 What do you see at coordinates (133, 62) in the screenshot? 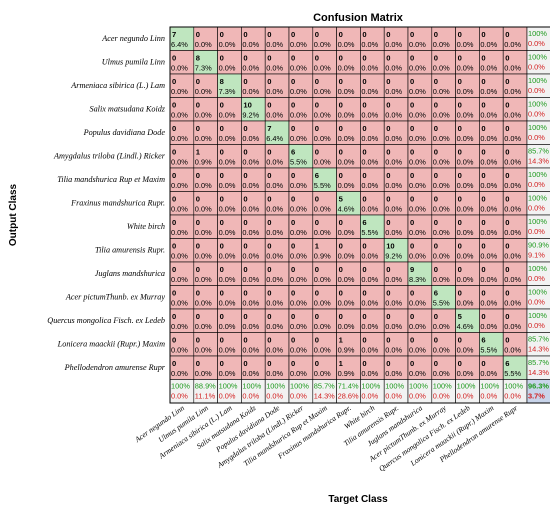
I see `row-label: Ulmus pumila Linn` at bounding box center [133, 62].